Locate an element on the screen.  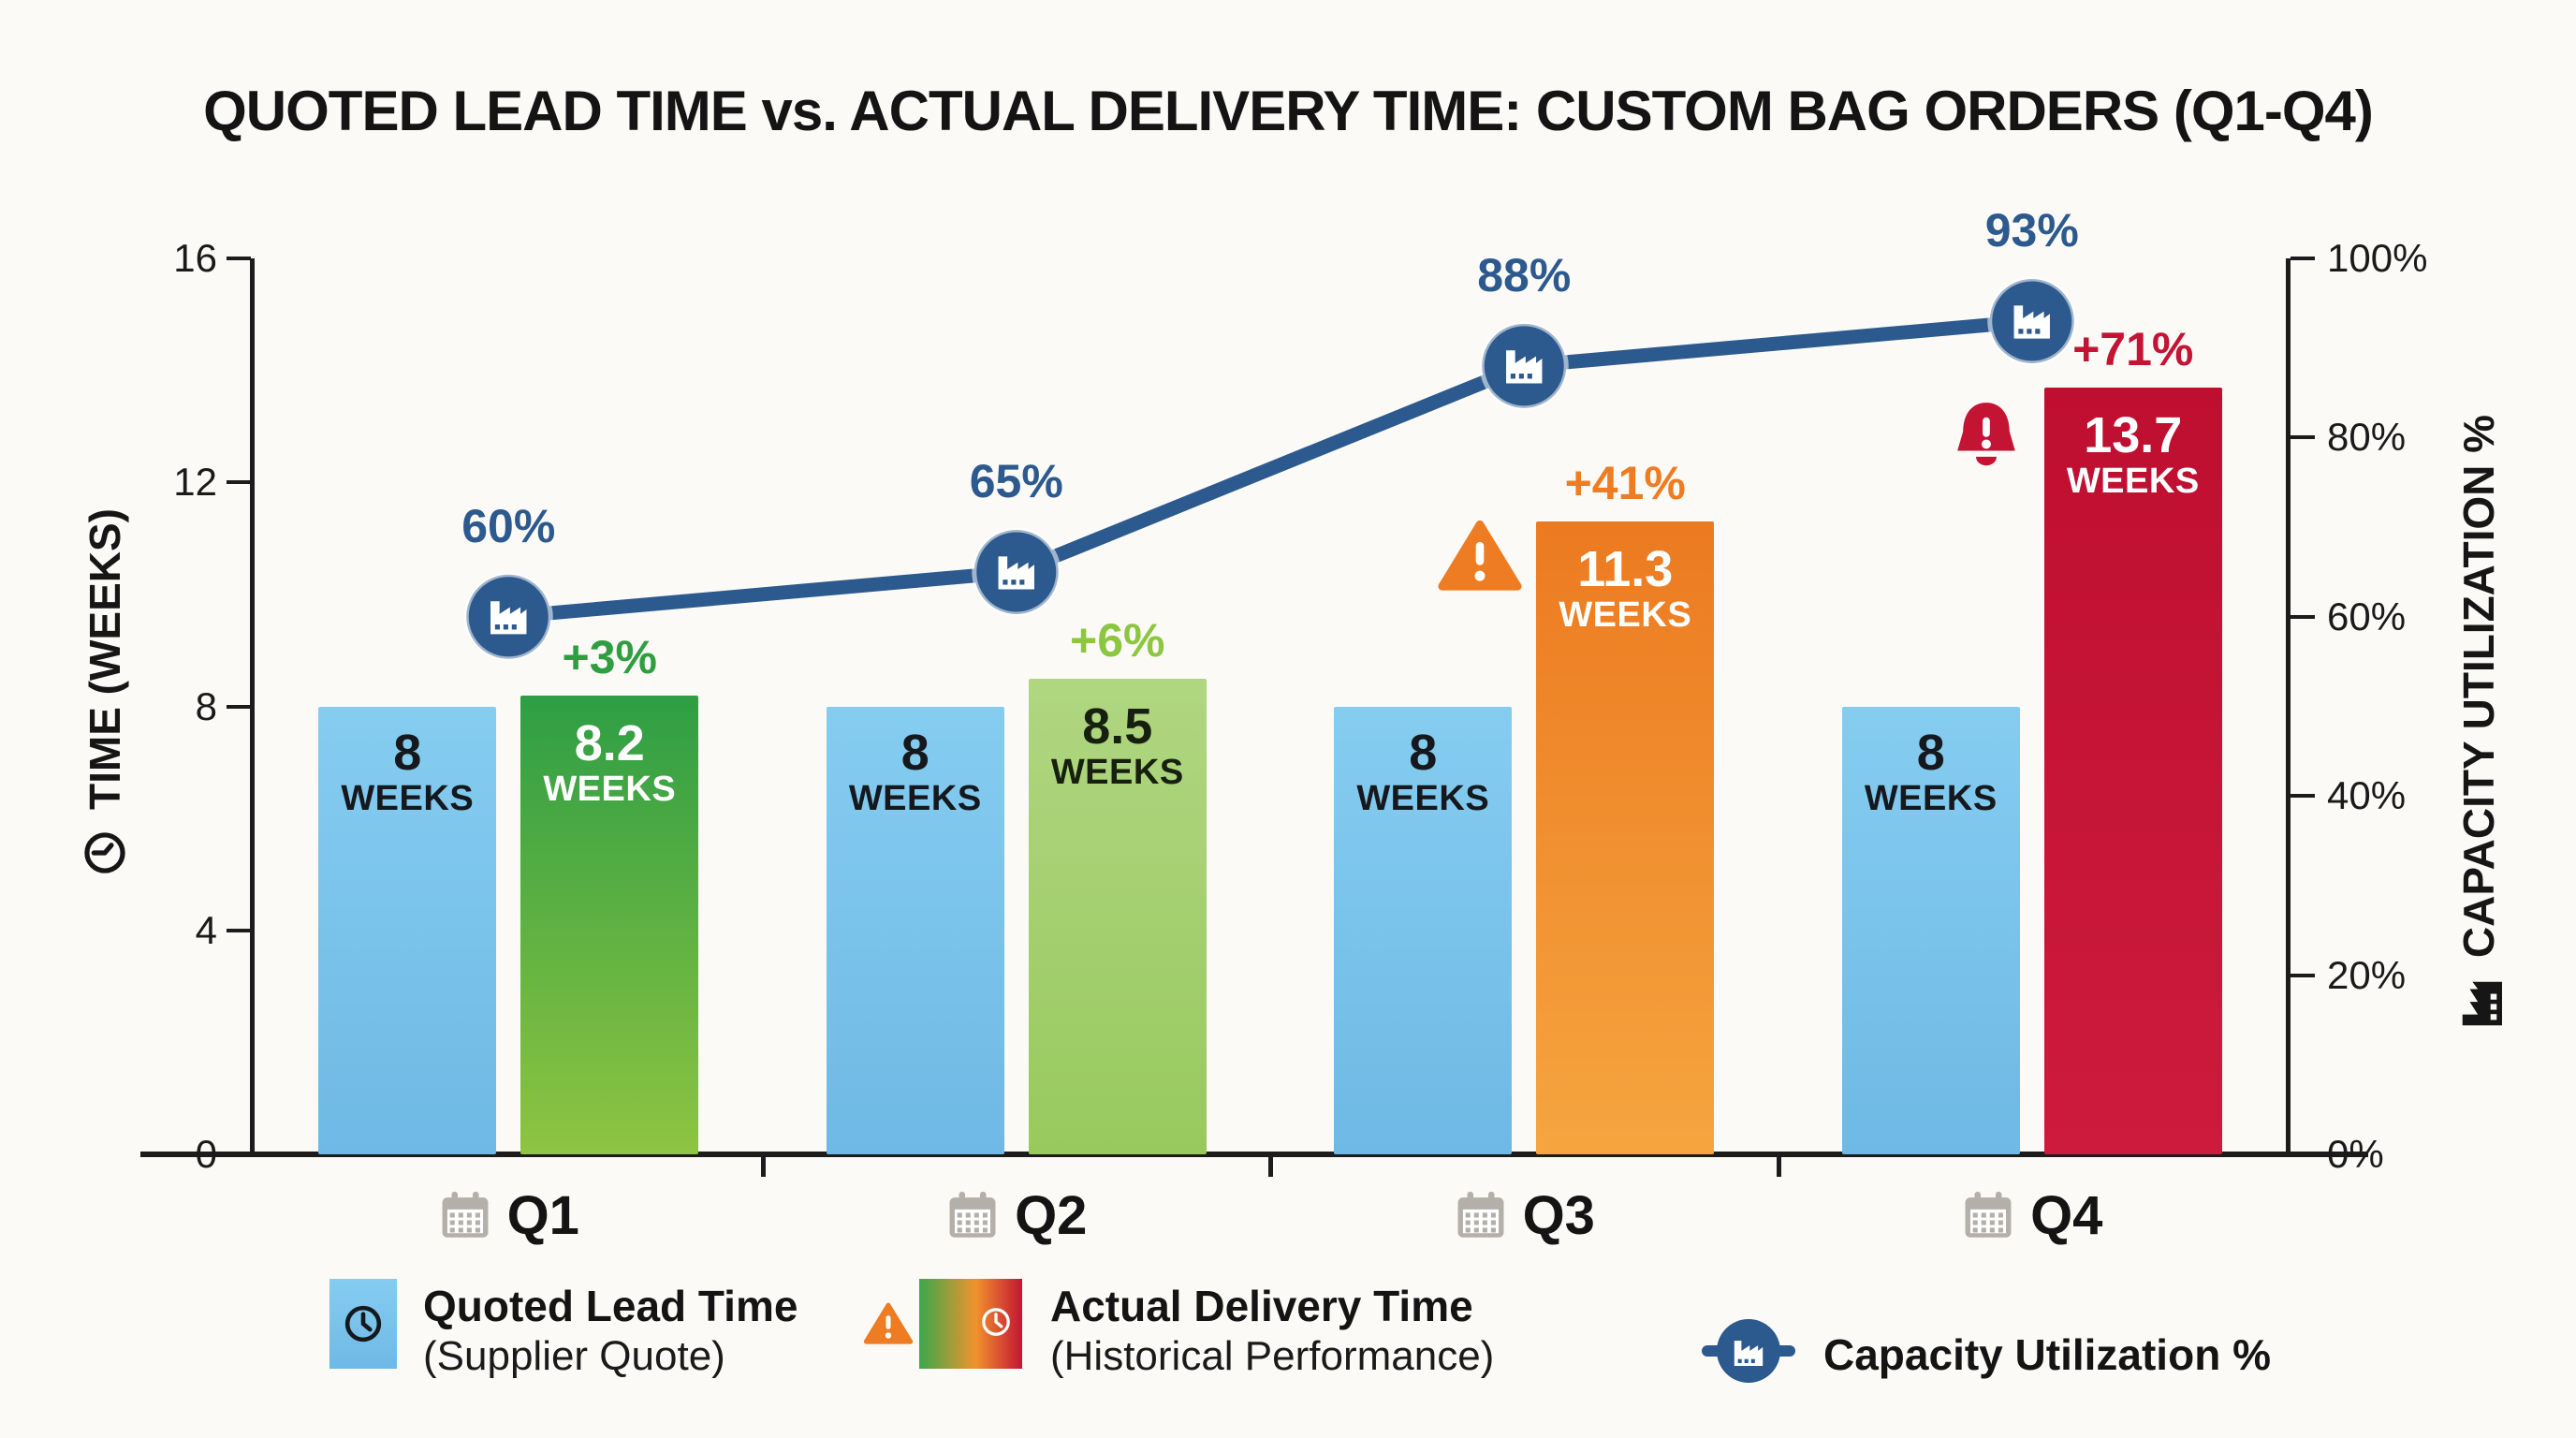
right-axis-title-text: CAPACITY UTILIZATION % is located at coordinates (2478, 686).